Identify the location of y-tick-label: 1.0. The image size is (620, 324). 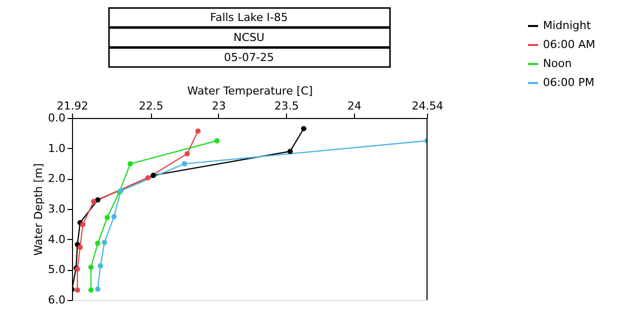
(57, 148).